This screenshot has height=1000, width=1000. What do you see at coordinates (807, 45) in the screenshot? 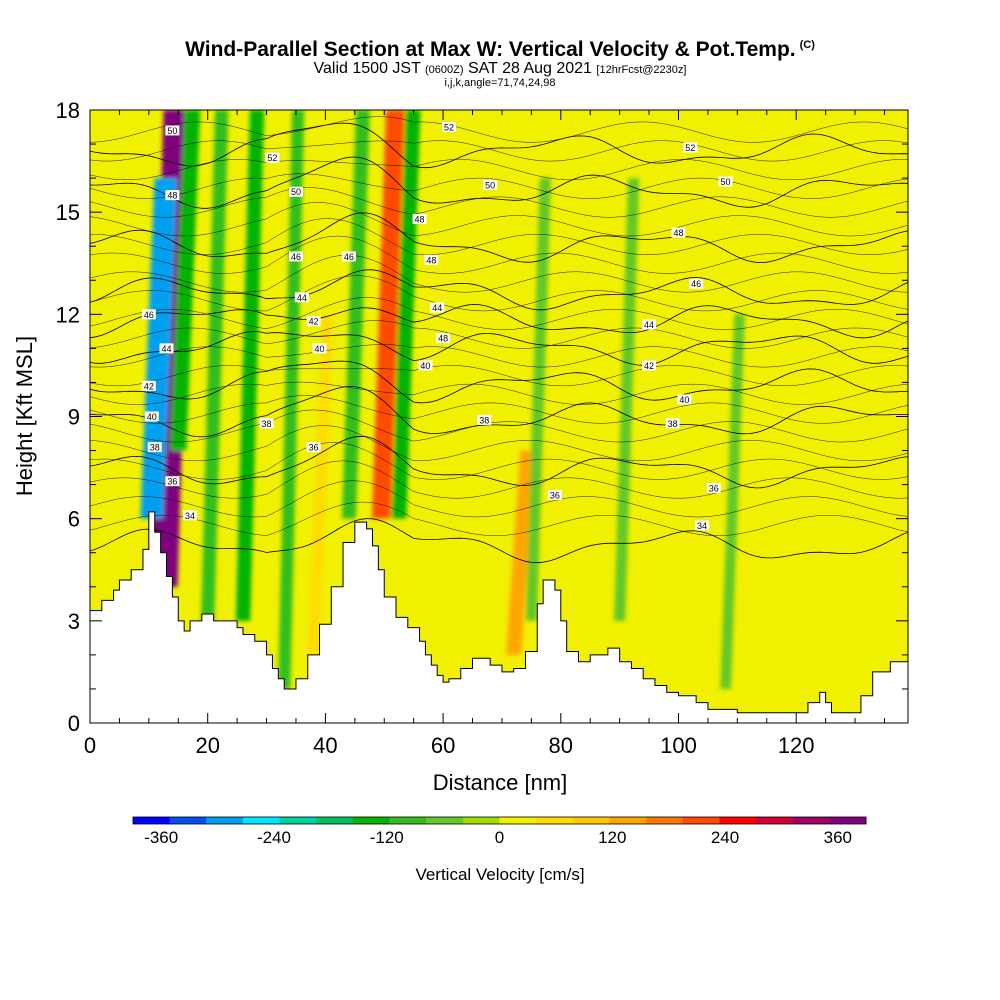
I see `copyright-mark: (C)` at bounding box center [807, 45].